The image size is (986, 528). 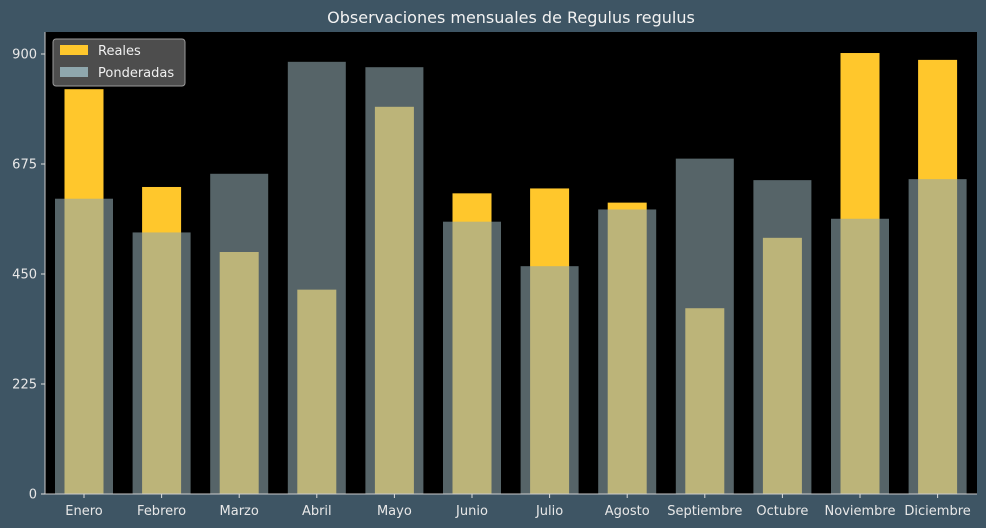 I want to click on x-tick-label: Agosto, so click(x=627, y=511).